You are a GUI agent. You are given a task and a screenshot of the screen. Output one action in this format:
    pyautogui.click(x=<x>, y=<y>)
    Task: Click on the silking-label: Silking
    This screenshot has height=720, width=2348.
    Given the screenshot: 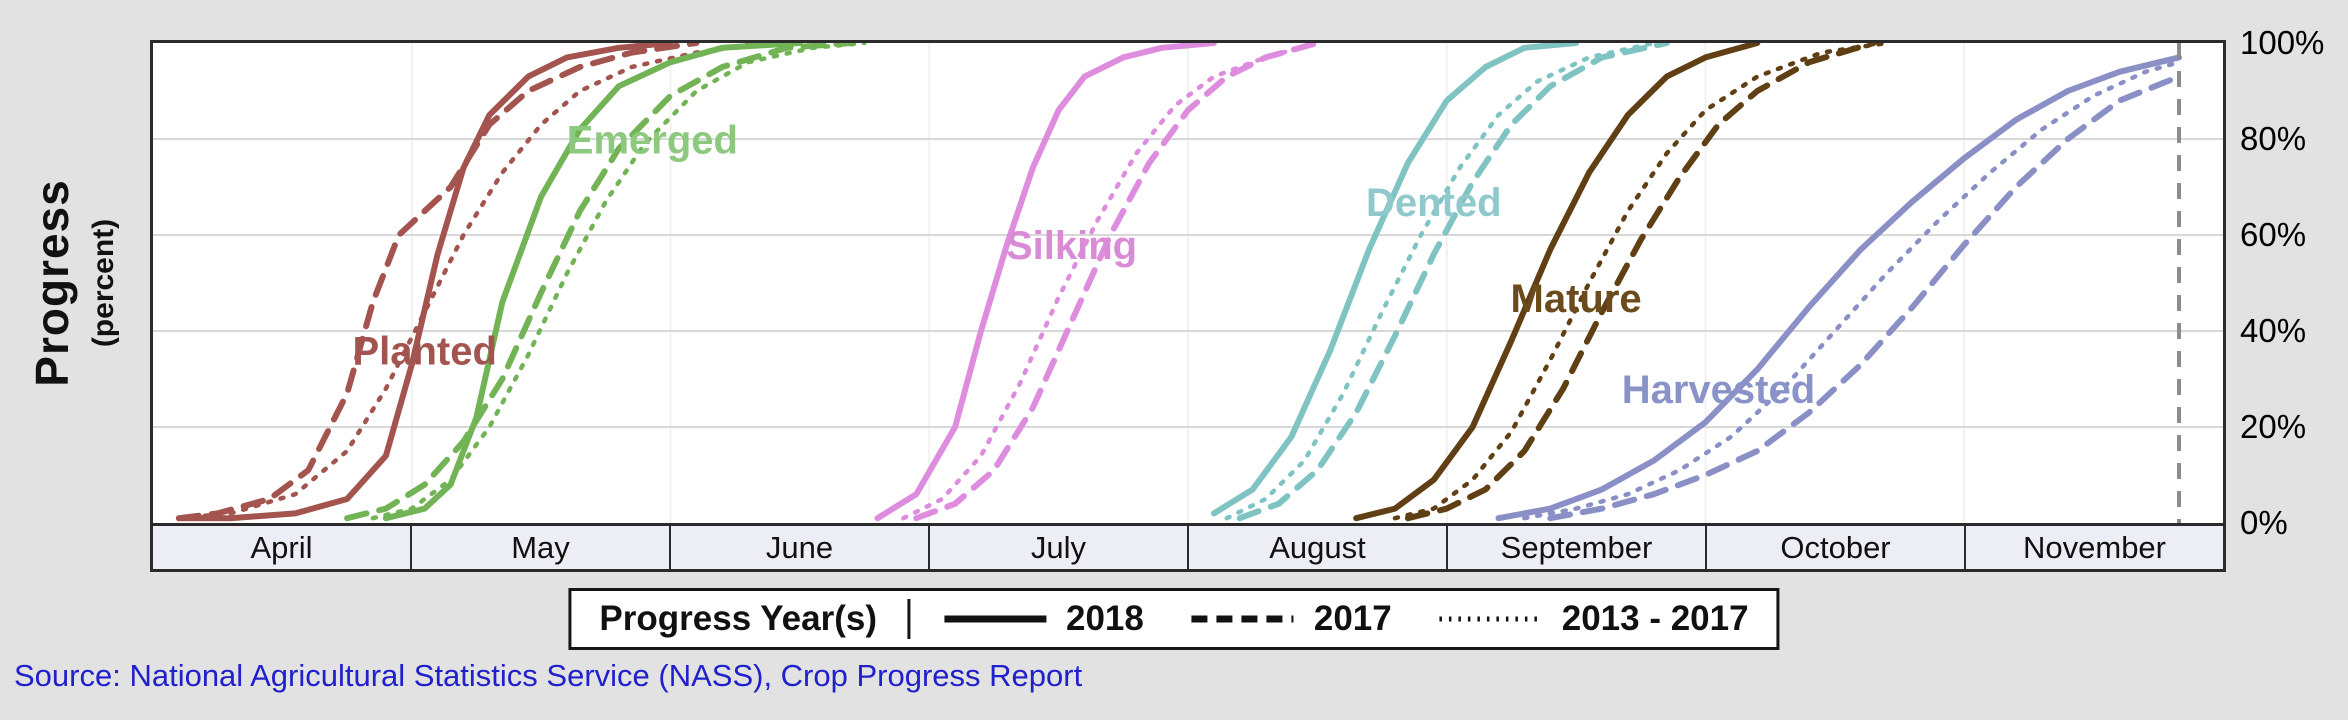 What is the action you would take?
    pyautogui.click(x=1071, y=246)
    